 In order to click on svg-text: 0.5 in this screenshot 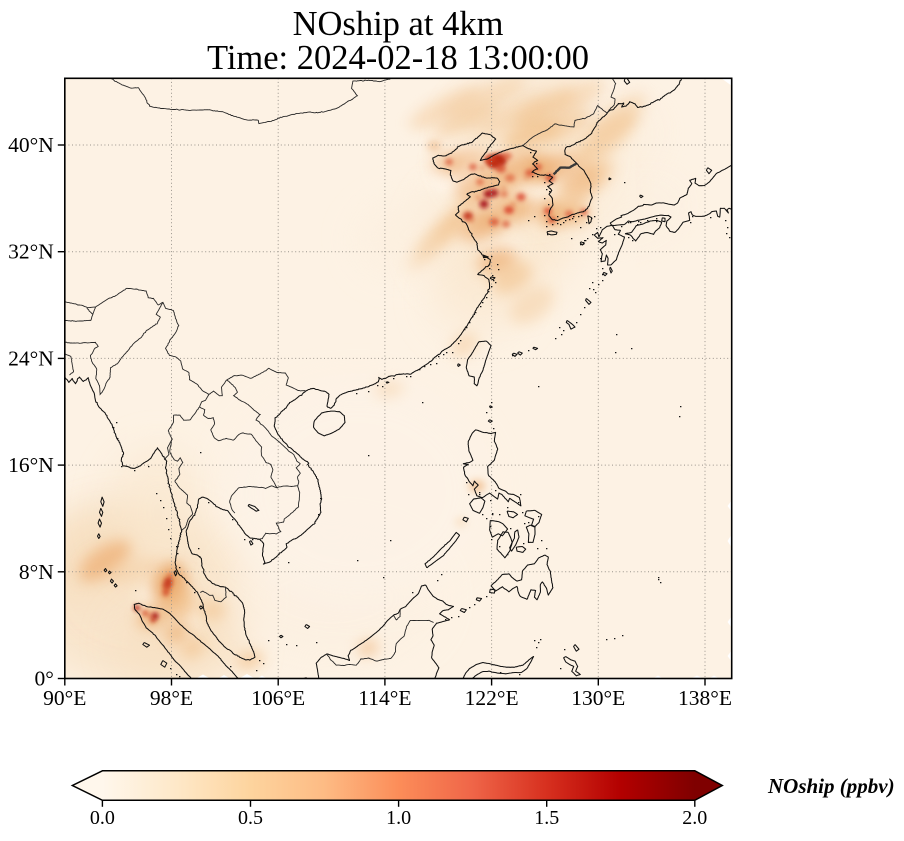, I will do `click(250, 818)`.